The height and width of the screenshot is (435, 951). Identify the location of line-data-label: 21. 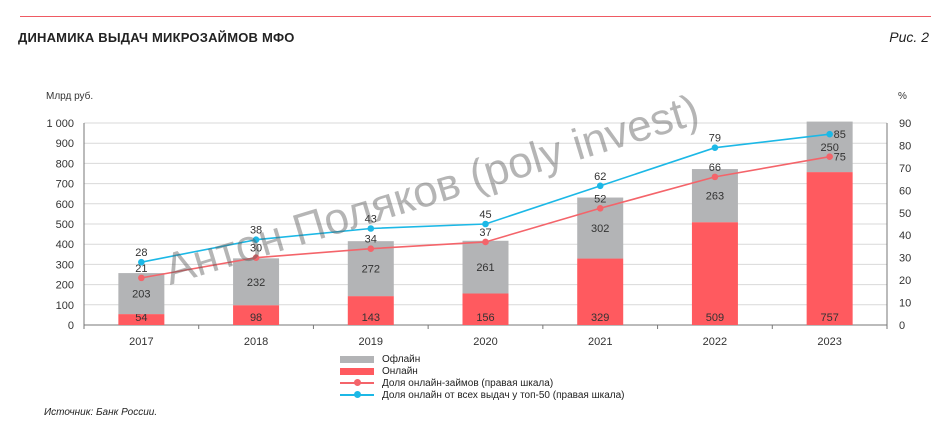
(141, 269).